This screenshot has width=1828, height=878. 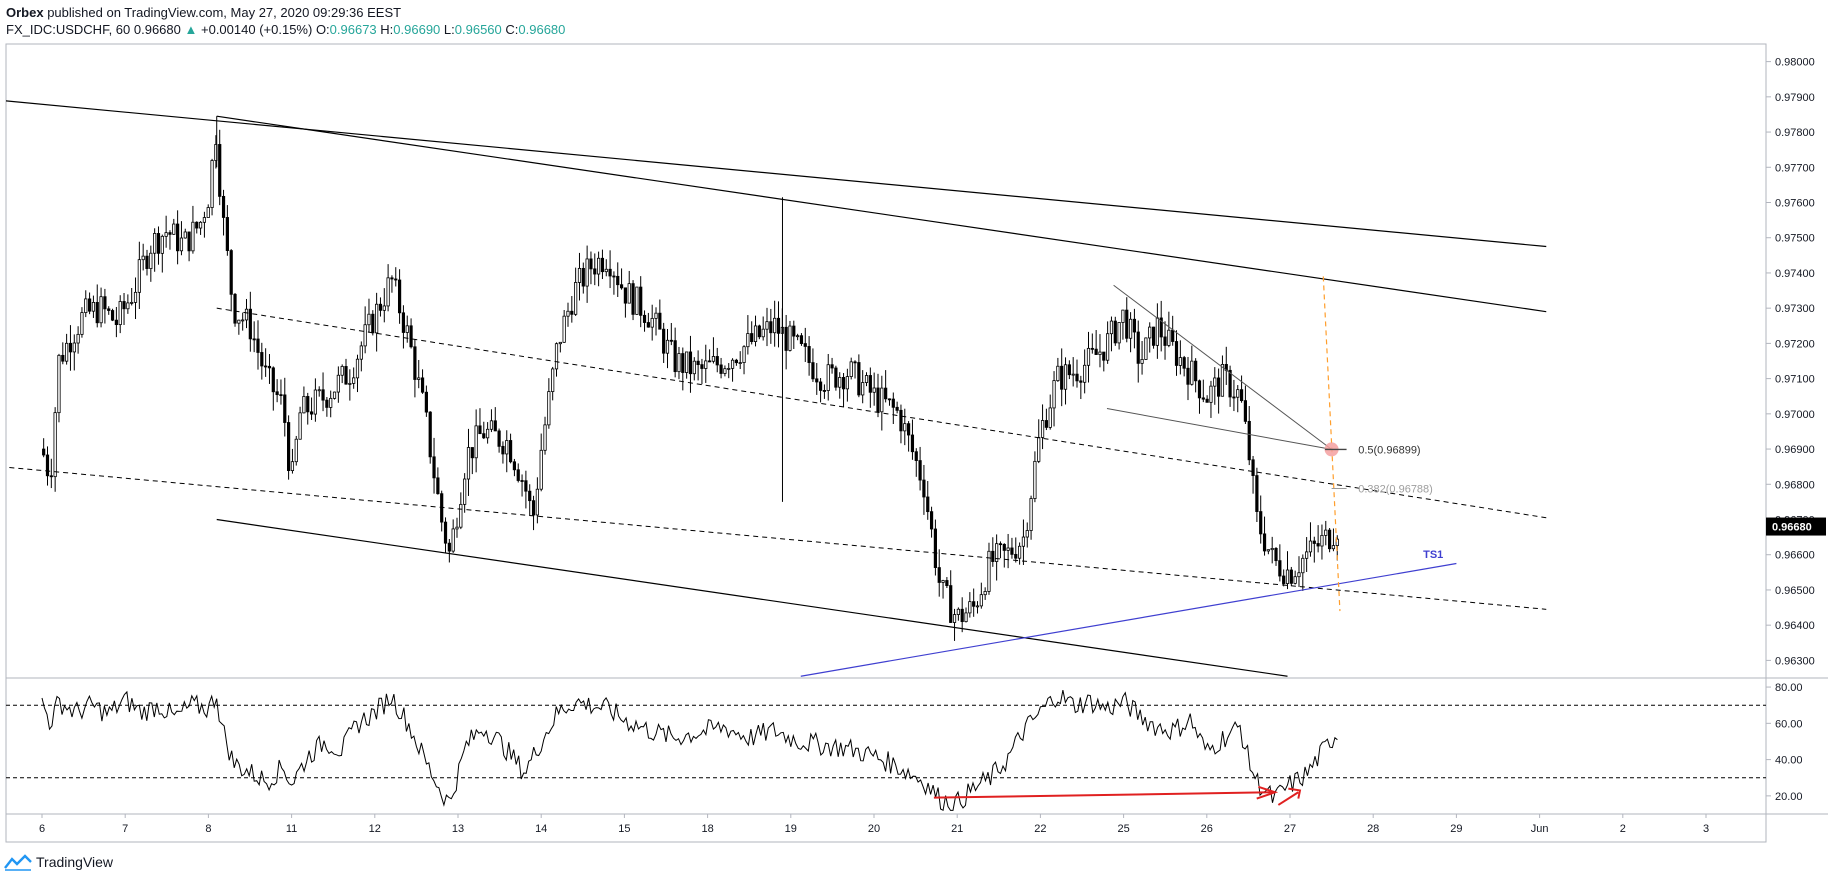 I want to click on time-tick-label: 27, so click(x=1290, y=829).